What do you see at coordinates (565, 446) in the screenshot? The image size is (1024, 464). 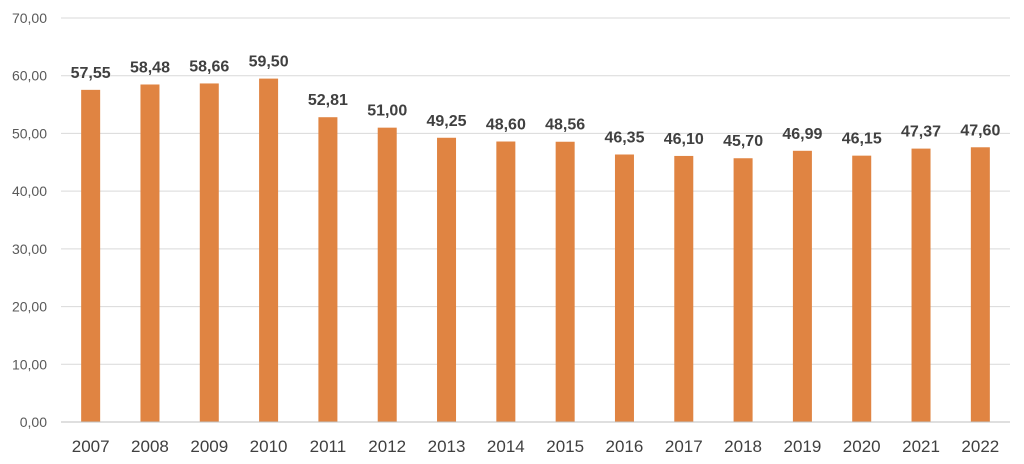 I see `x-tick-label: 2015` at bounding box center [565, 446].